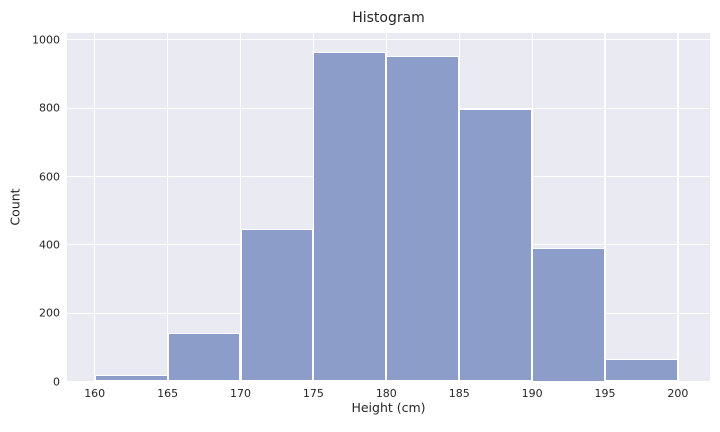 Image resolution: width=720 pixels, height=432 pixels. I want to click on y-tick-label: 1000, so click(46, 40).